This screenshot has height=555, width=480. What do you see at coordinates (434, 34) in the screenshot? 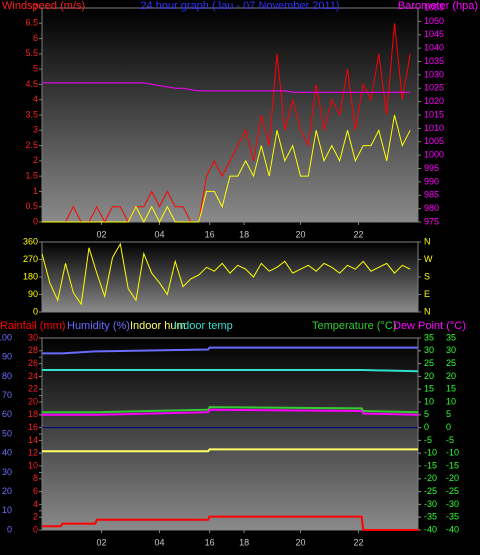
I see `y-tick-label: 1045` at bounding box center [434, 34].